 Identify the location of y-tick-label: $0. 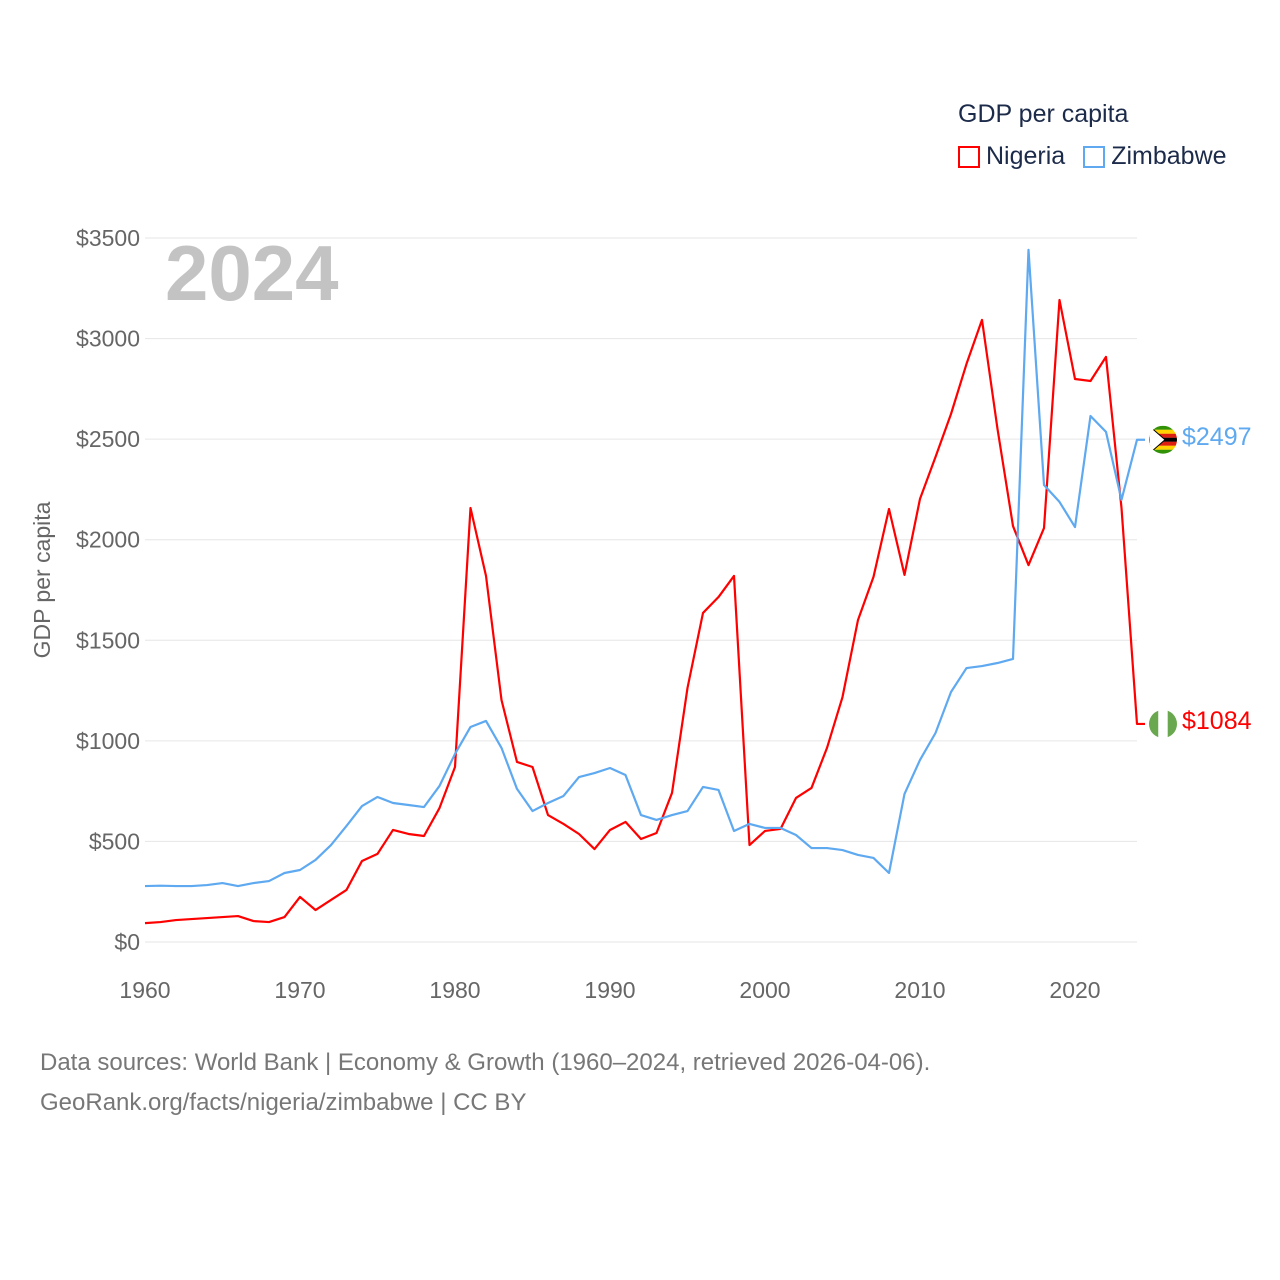
(127, 942).